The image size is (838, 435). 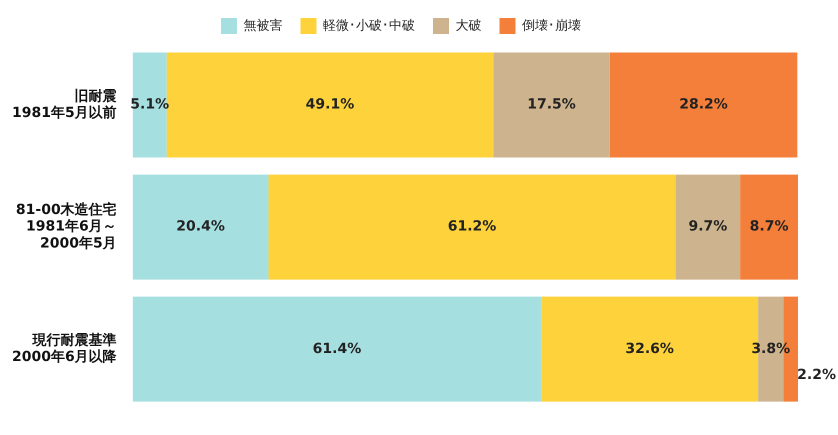 I want to click on data-label: 9.7%, so click(x=708, y=226).